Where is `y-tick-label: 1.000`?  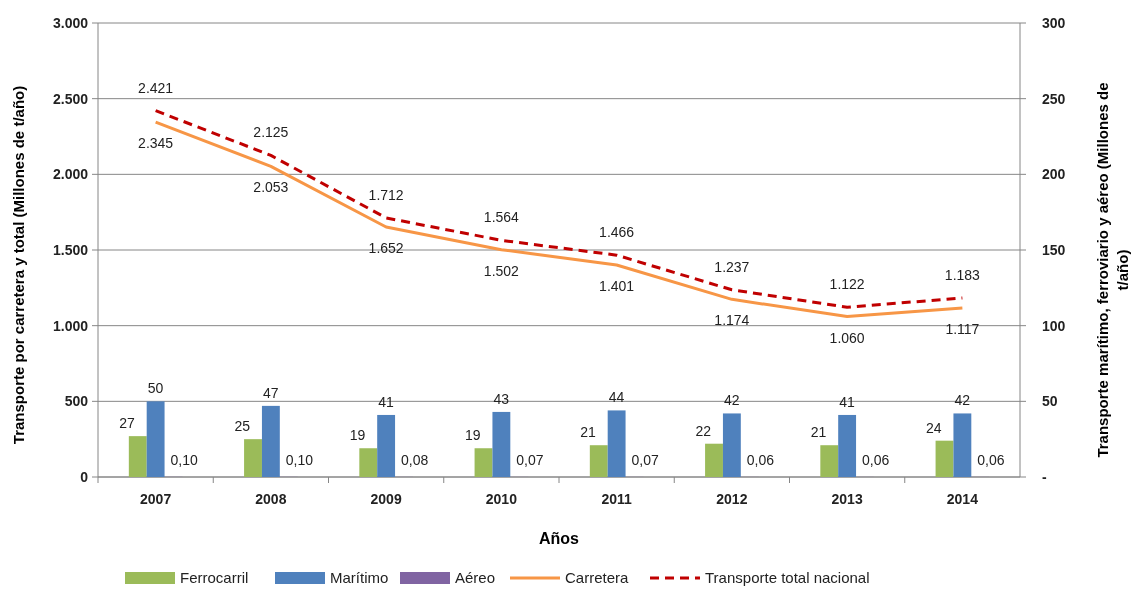
y-tick-label: 1.000 is located at coordinates (70, 325).